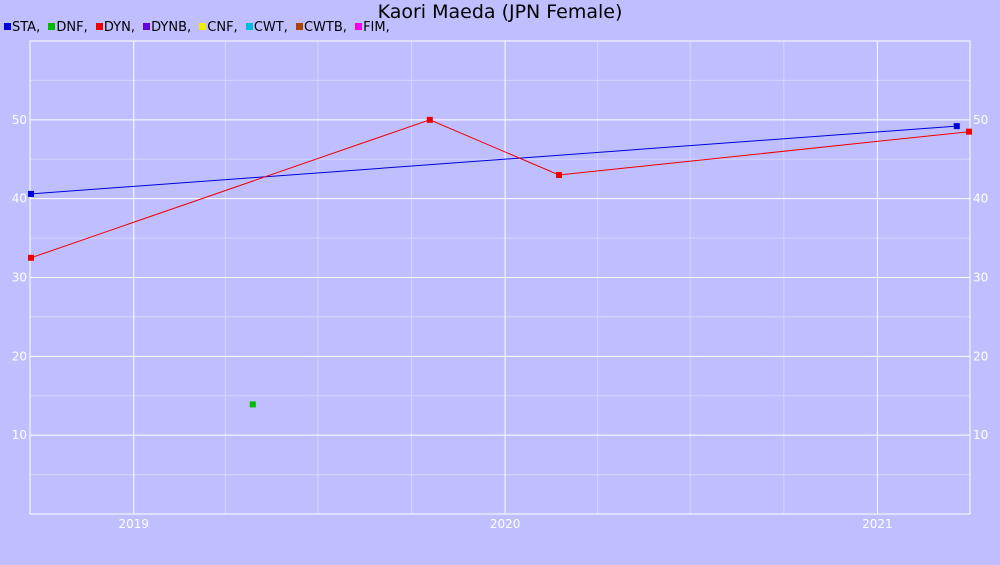 The width and height of the screenshot is (1000, 565). I want to click on y-tick-label-left-50: 50, so click(19, 120).